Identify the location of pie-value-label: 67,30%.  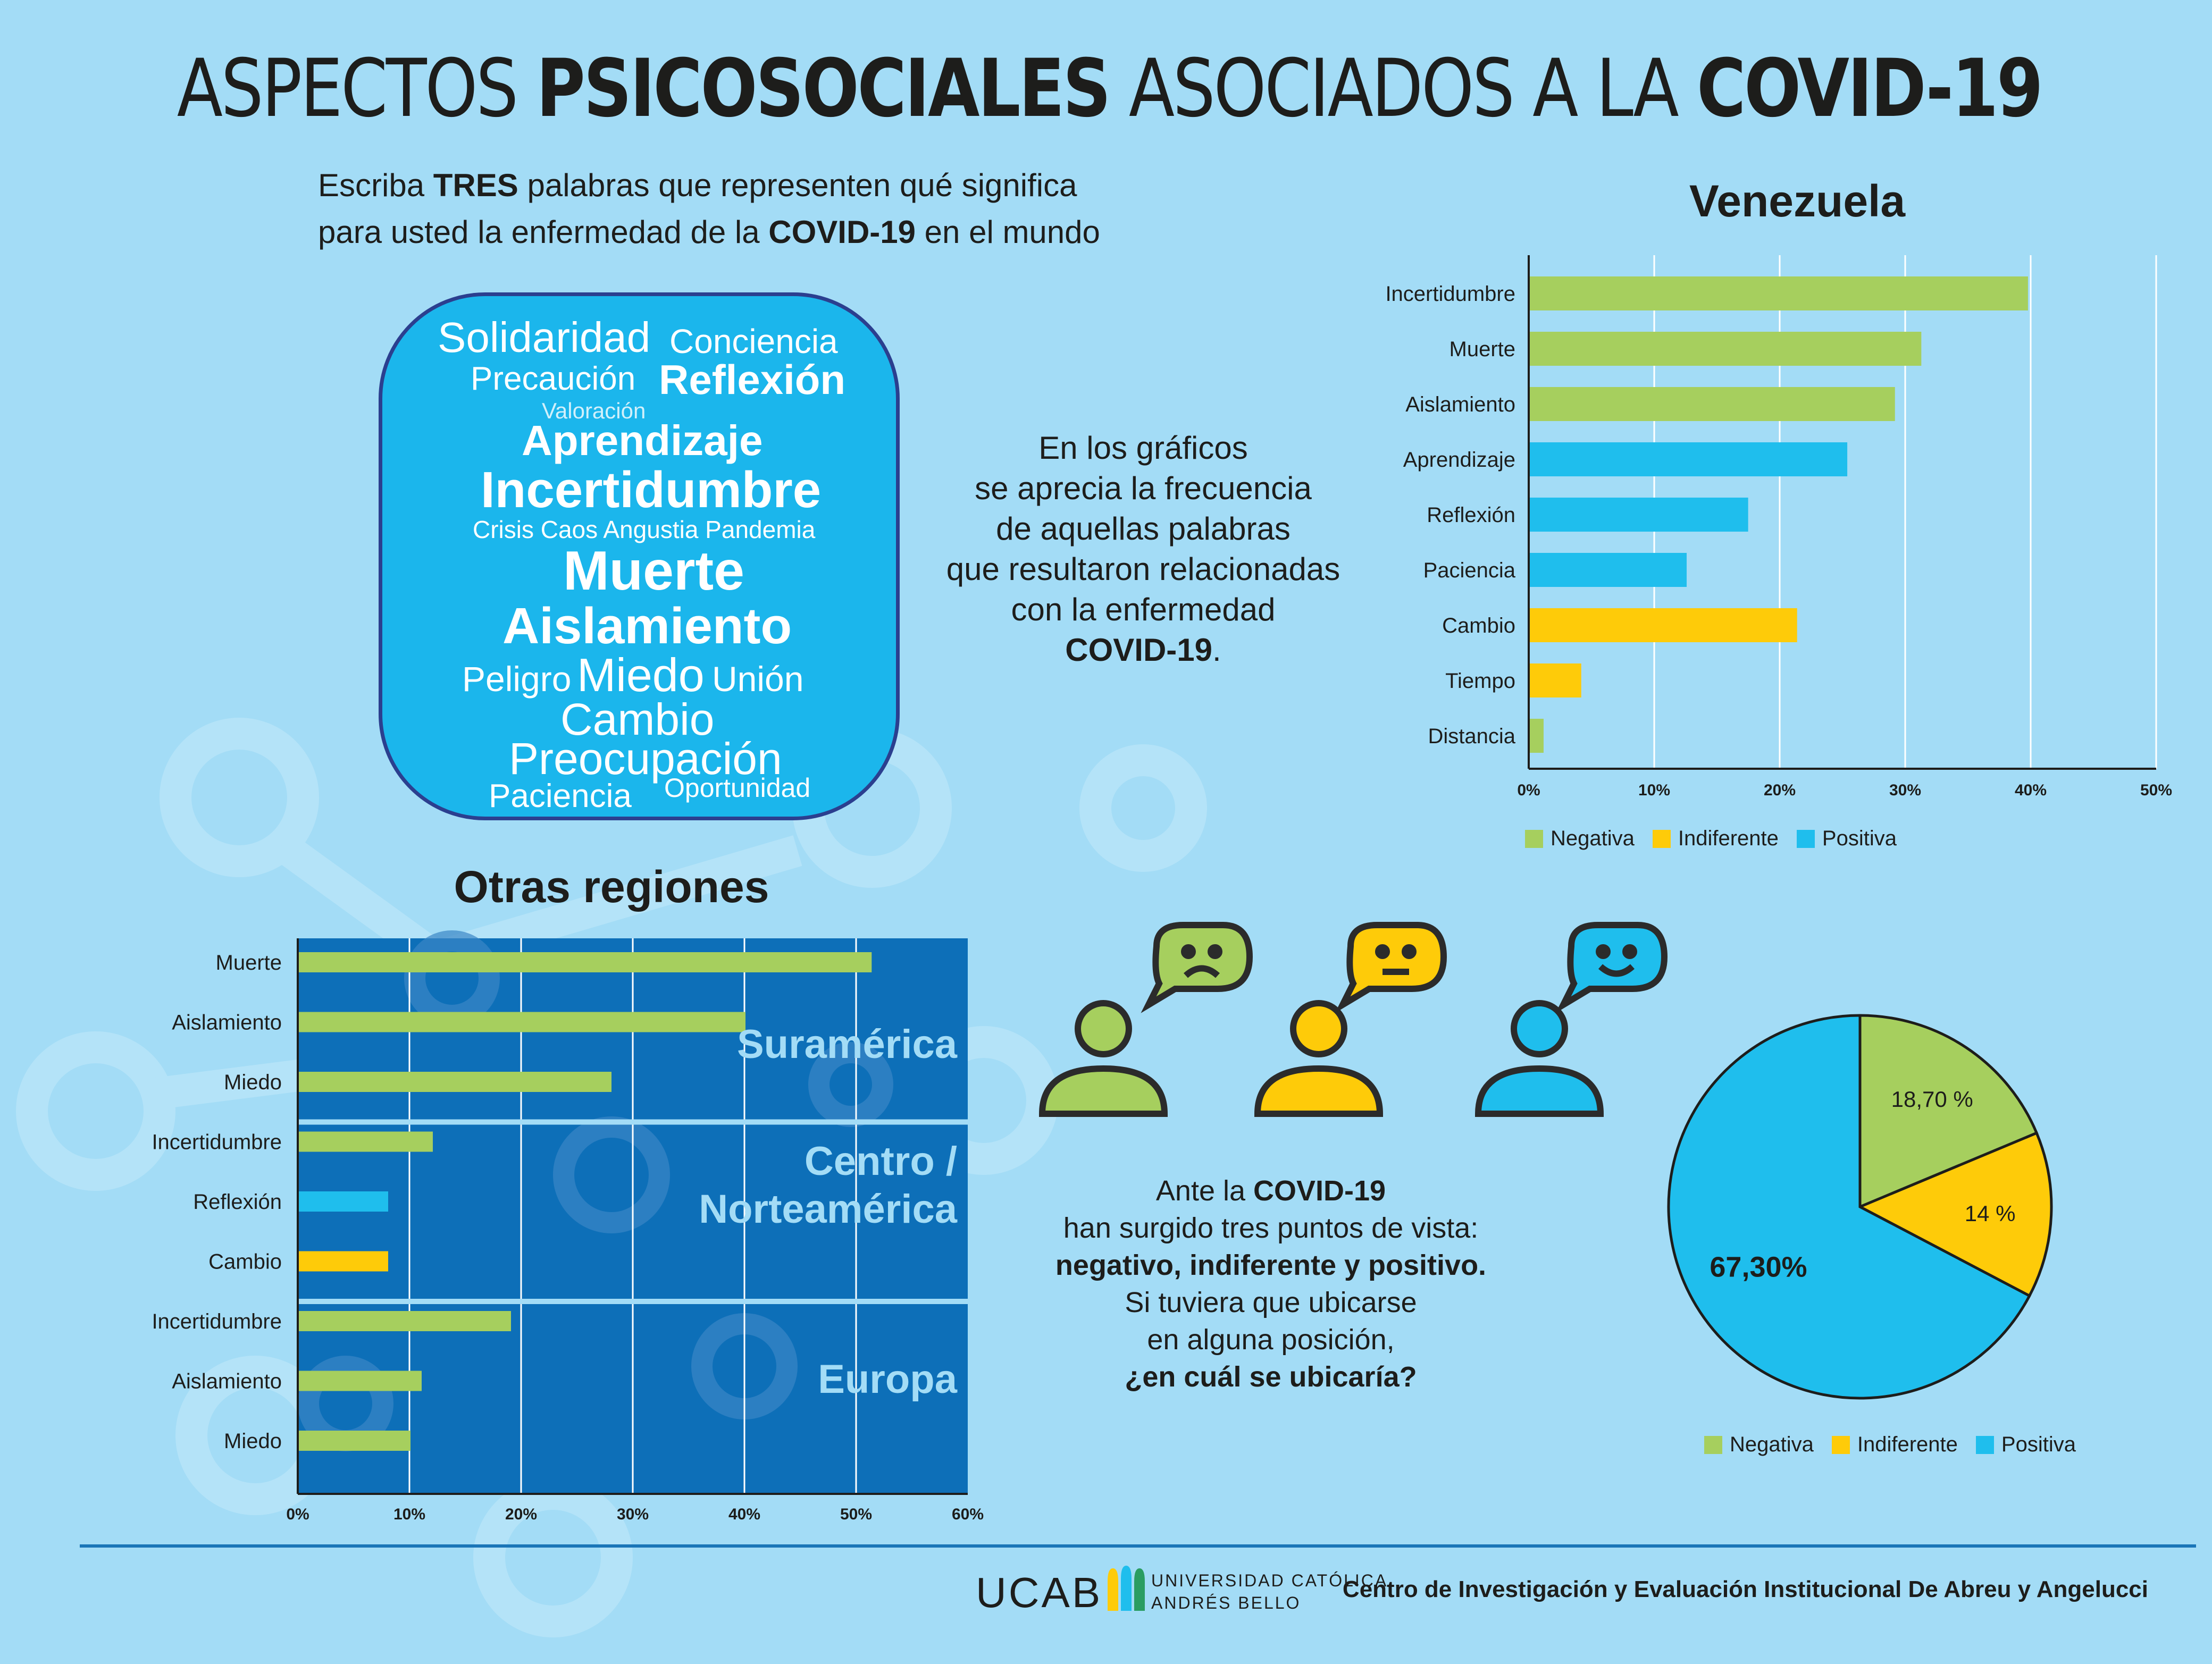
(1758, 1267).